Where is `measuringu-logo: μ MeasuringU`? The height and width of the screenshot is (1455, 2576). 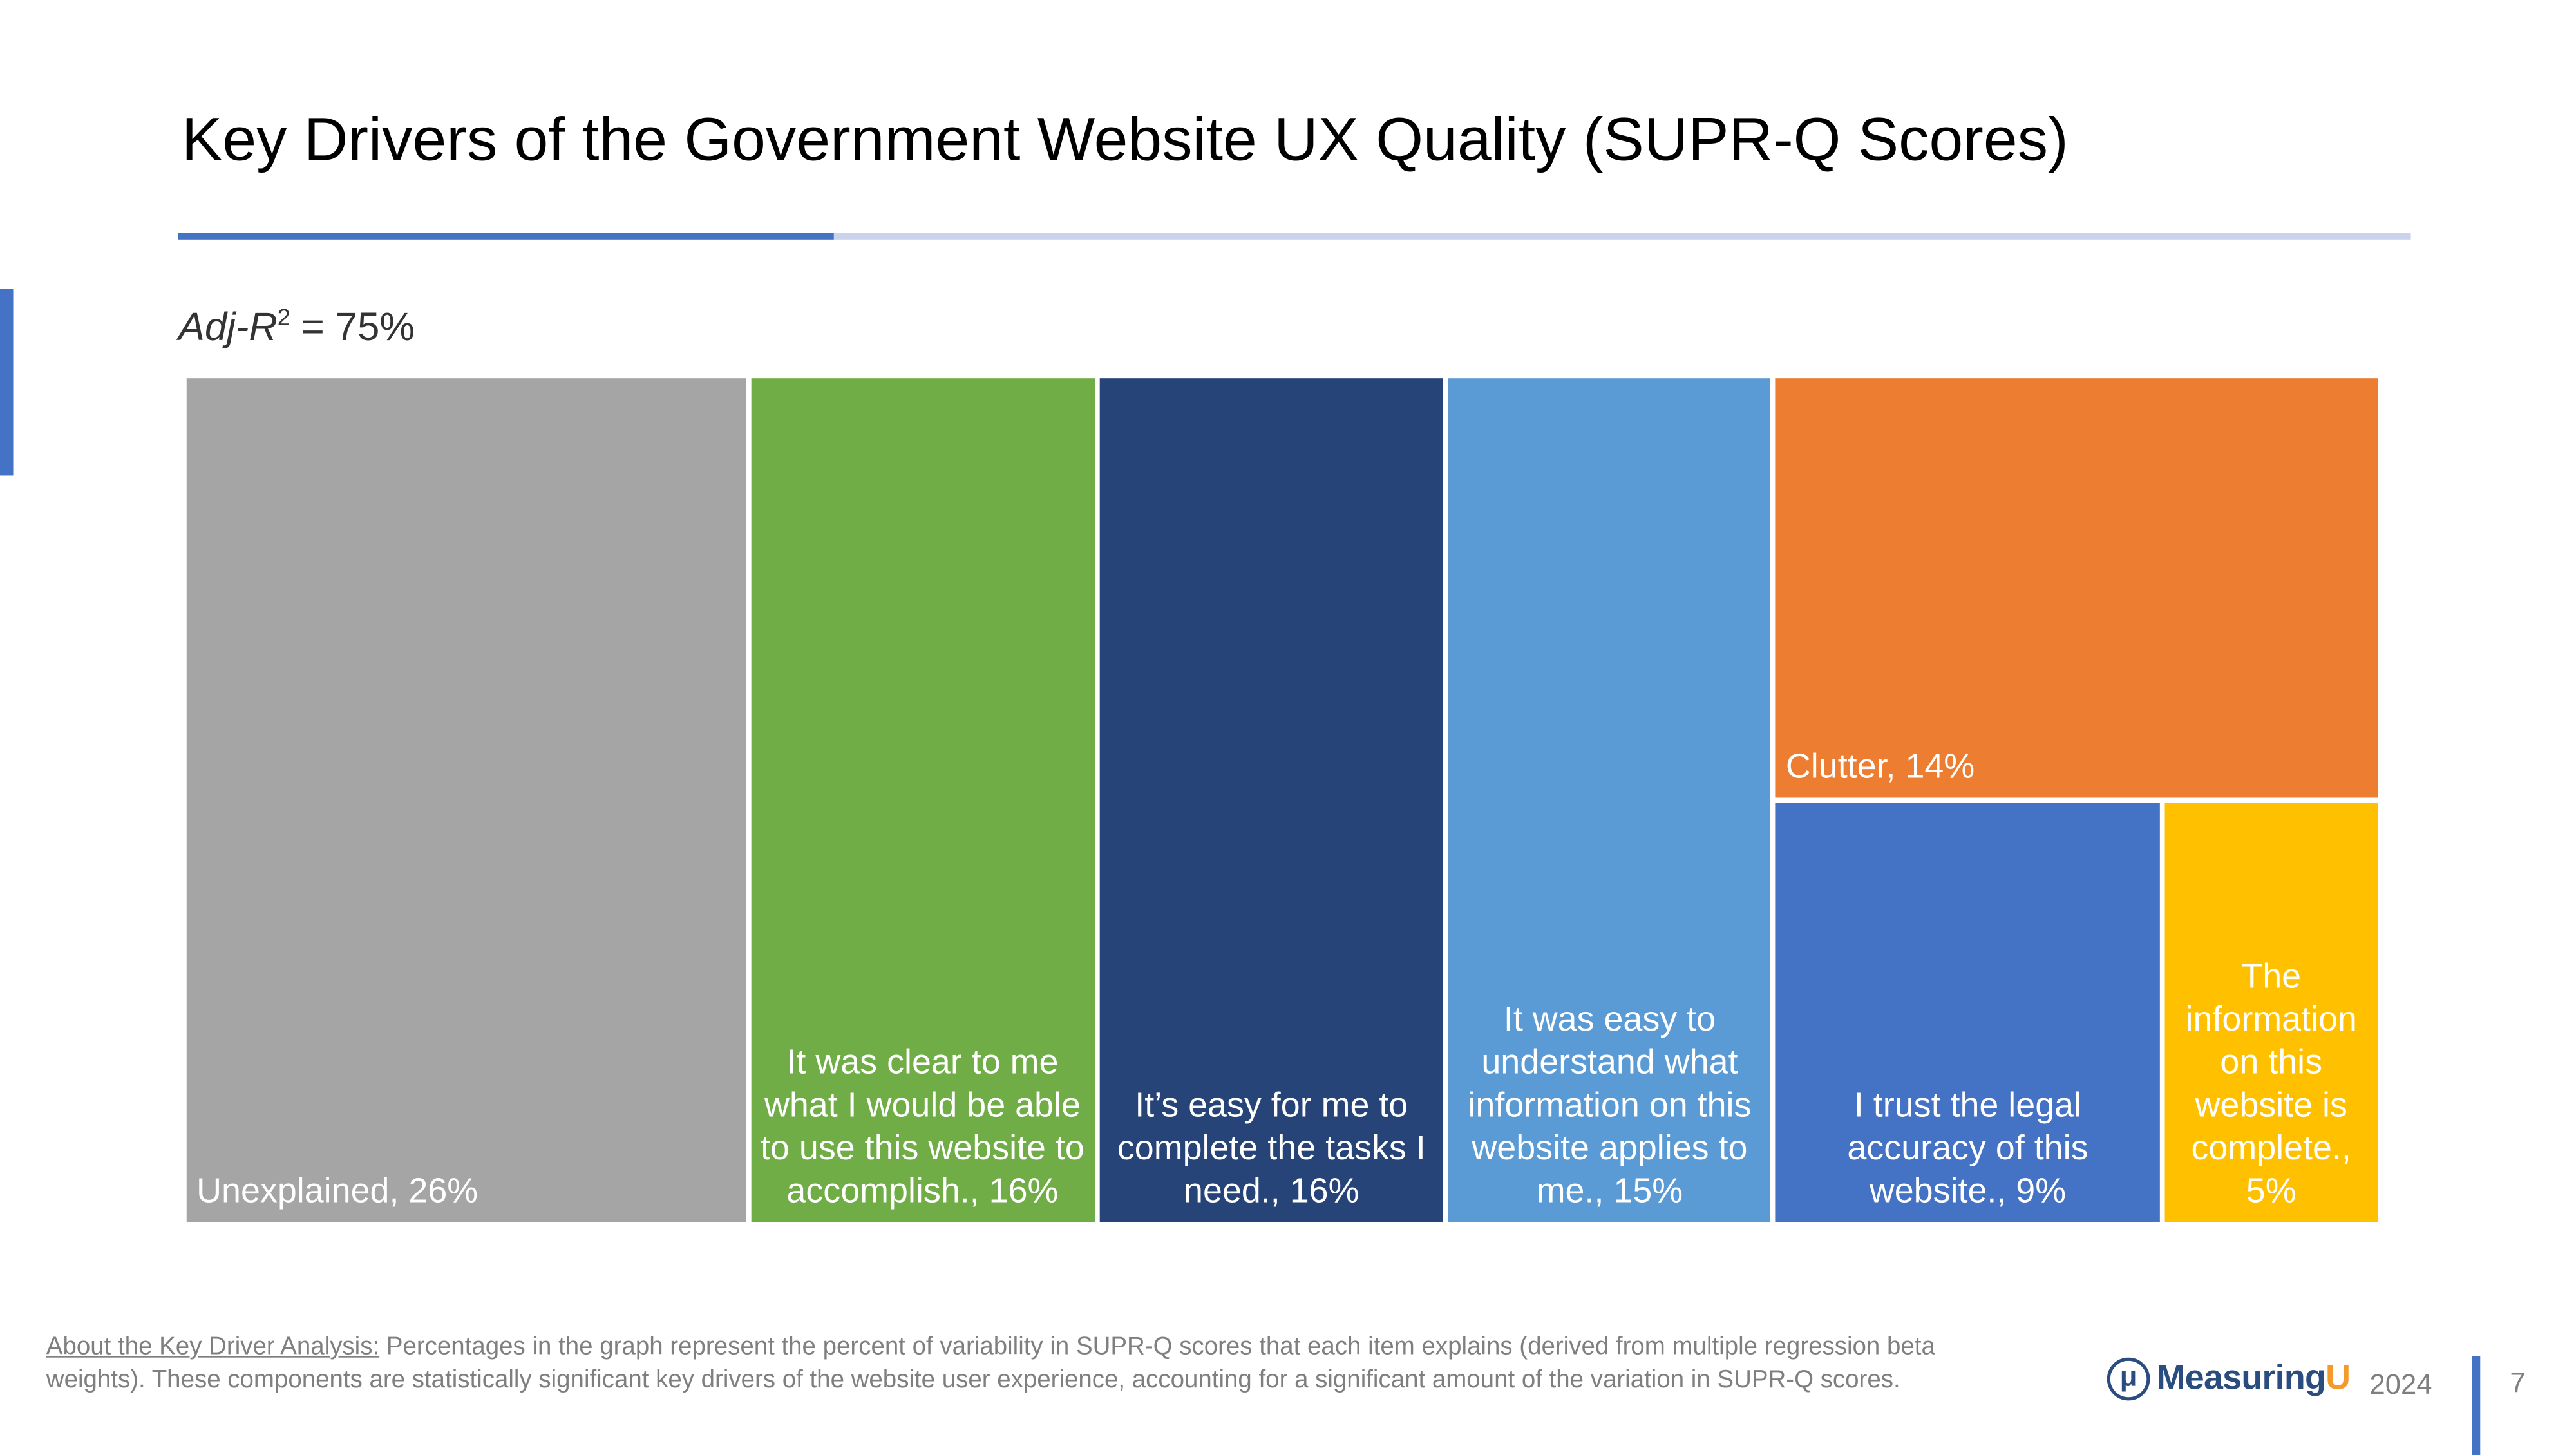 measuringu-logo: μ MeasuringU is located at coordinates (2229, 1379).